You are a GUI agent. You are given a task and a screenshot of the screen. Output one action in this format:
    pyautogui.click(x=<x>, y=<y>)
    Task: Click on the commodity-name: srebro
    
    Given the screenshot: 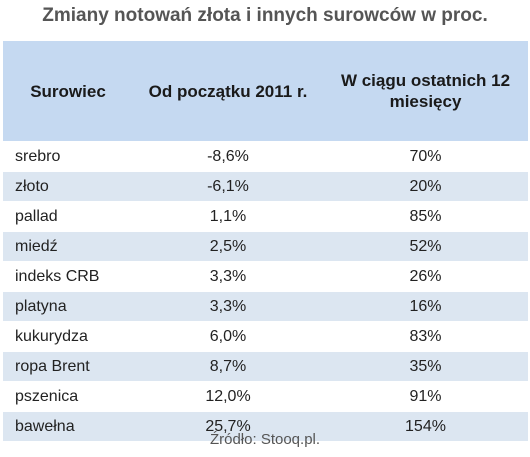 What is the action you would take?
    pyautogui.click(x=68, y=156)
    